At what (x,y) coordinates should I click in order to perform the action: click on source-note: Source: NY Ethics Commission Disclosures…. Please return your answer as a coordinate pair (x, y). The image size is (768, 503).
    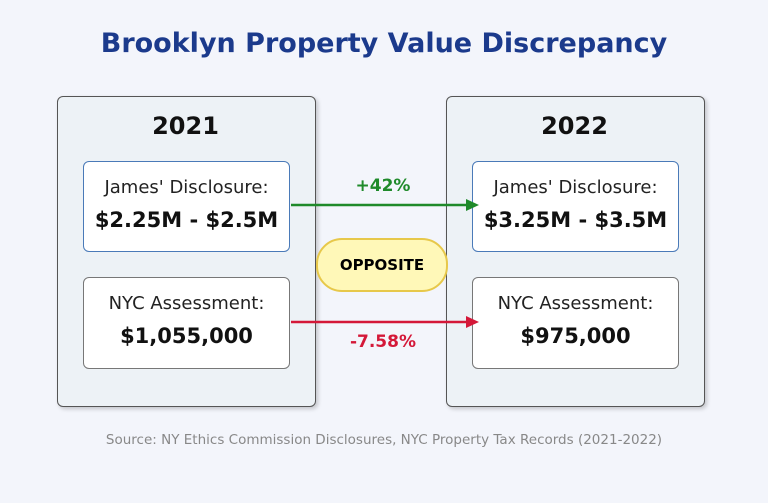
    Looking at the image, I should click on (384, 440).